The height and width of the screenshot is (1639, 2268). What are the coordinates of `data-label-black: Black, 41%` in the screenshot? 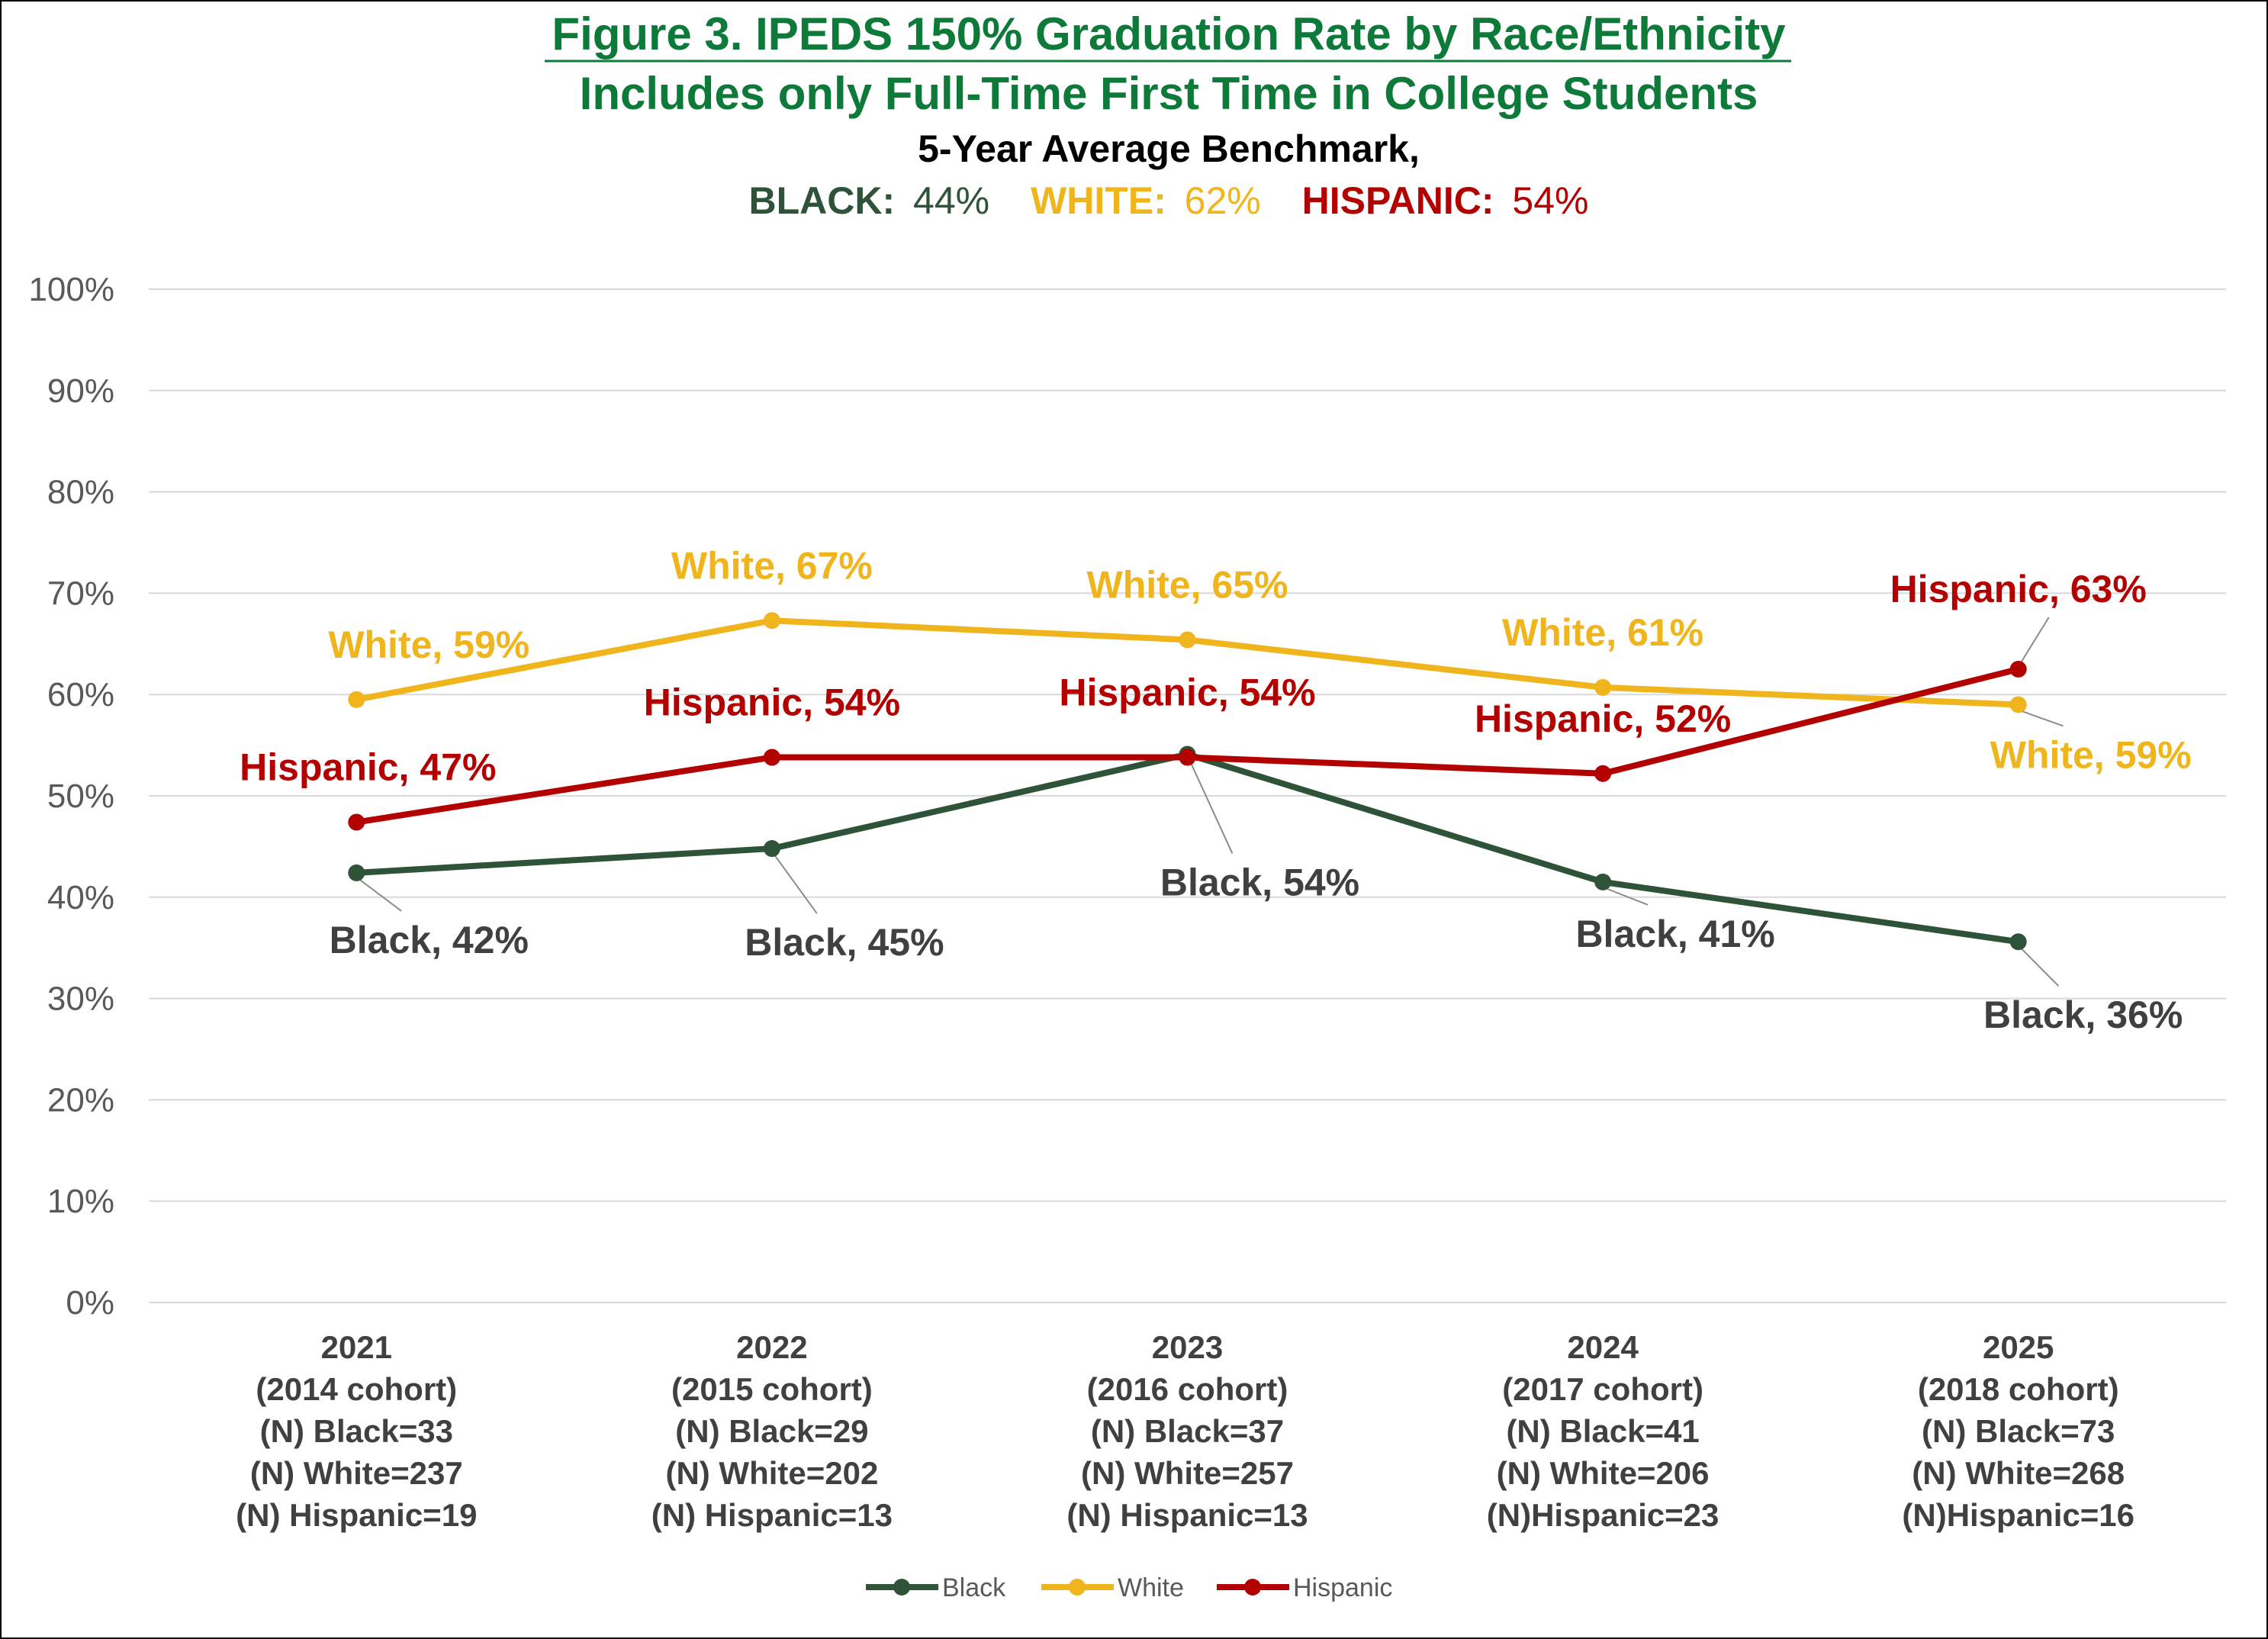 It's located at (1675, 934).